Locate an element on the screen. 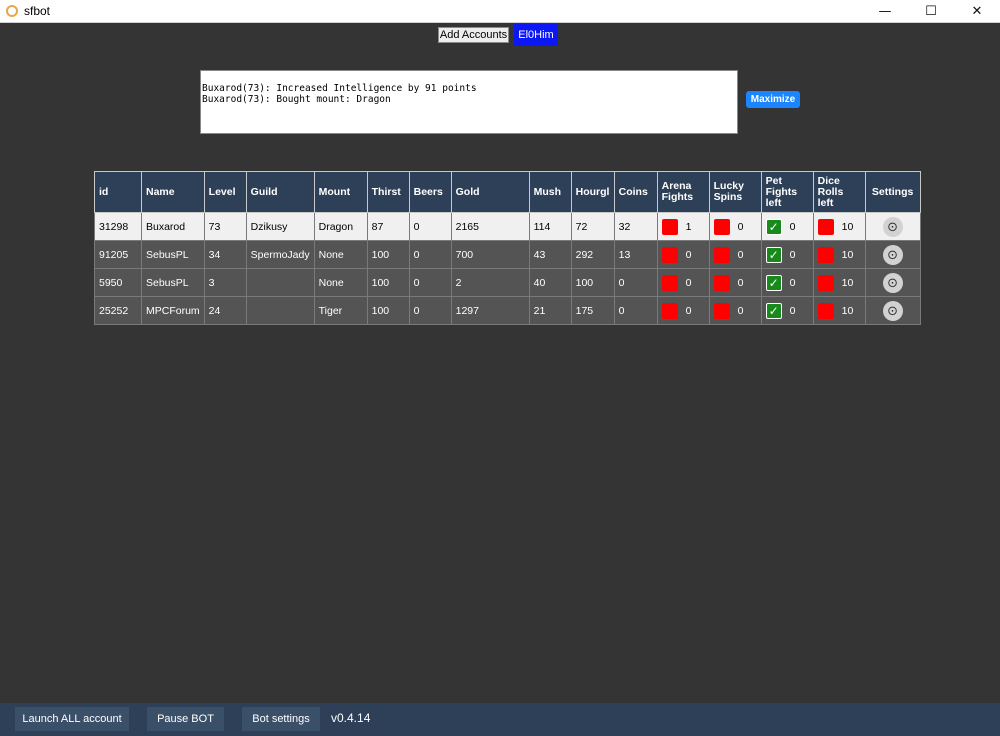  cell-gold: 700 is located at coordinates (490, 254).